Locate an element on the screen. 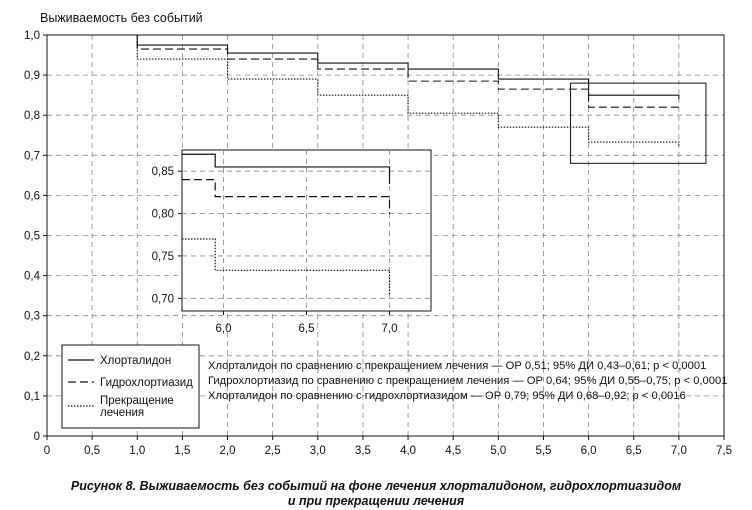 Image resolution: width=752 pixels, height=510 pixels. inset-y-tick-label: 0,75 is located at coordinates (163, 257).